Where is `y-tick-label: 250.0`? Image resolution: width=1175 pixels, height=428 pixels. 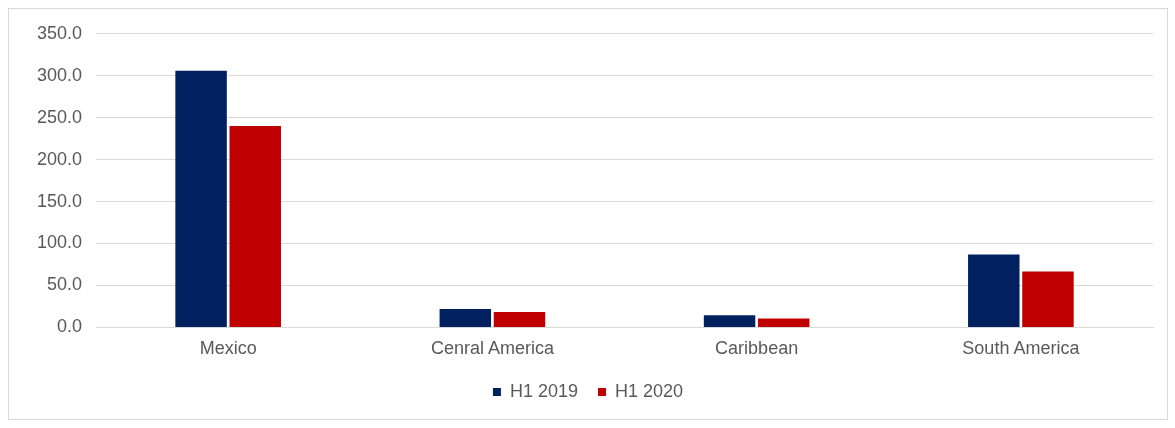
y-tick-label: 250.0 is located at coordinates (60, 116).